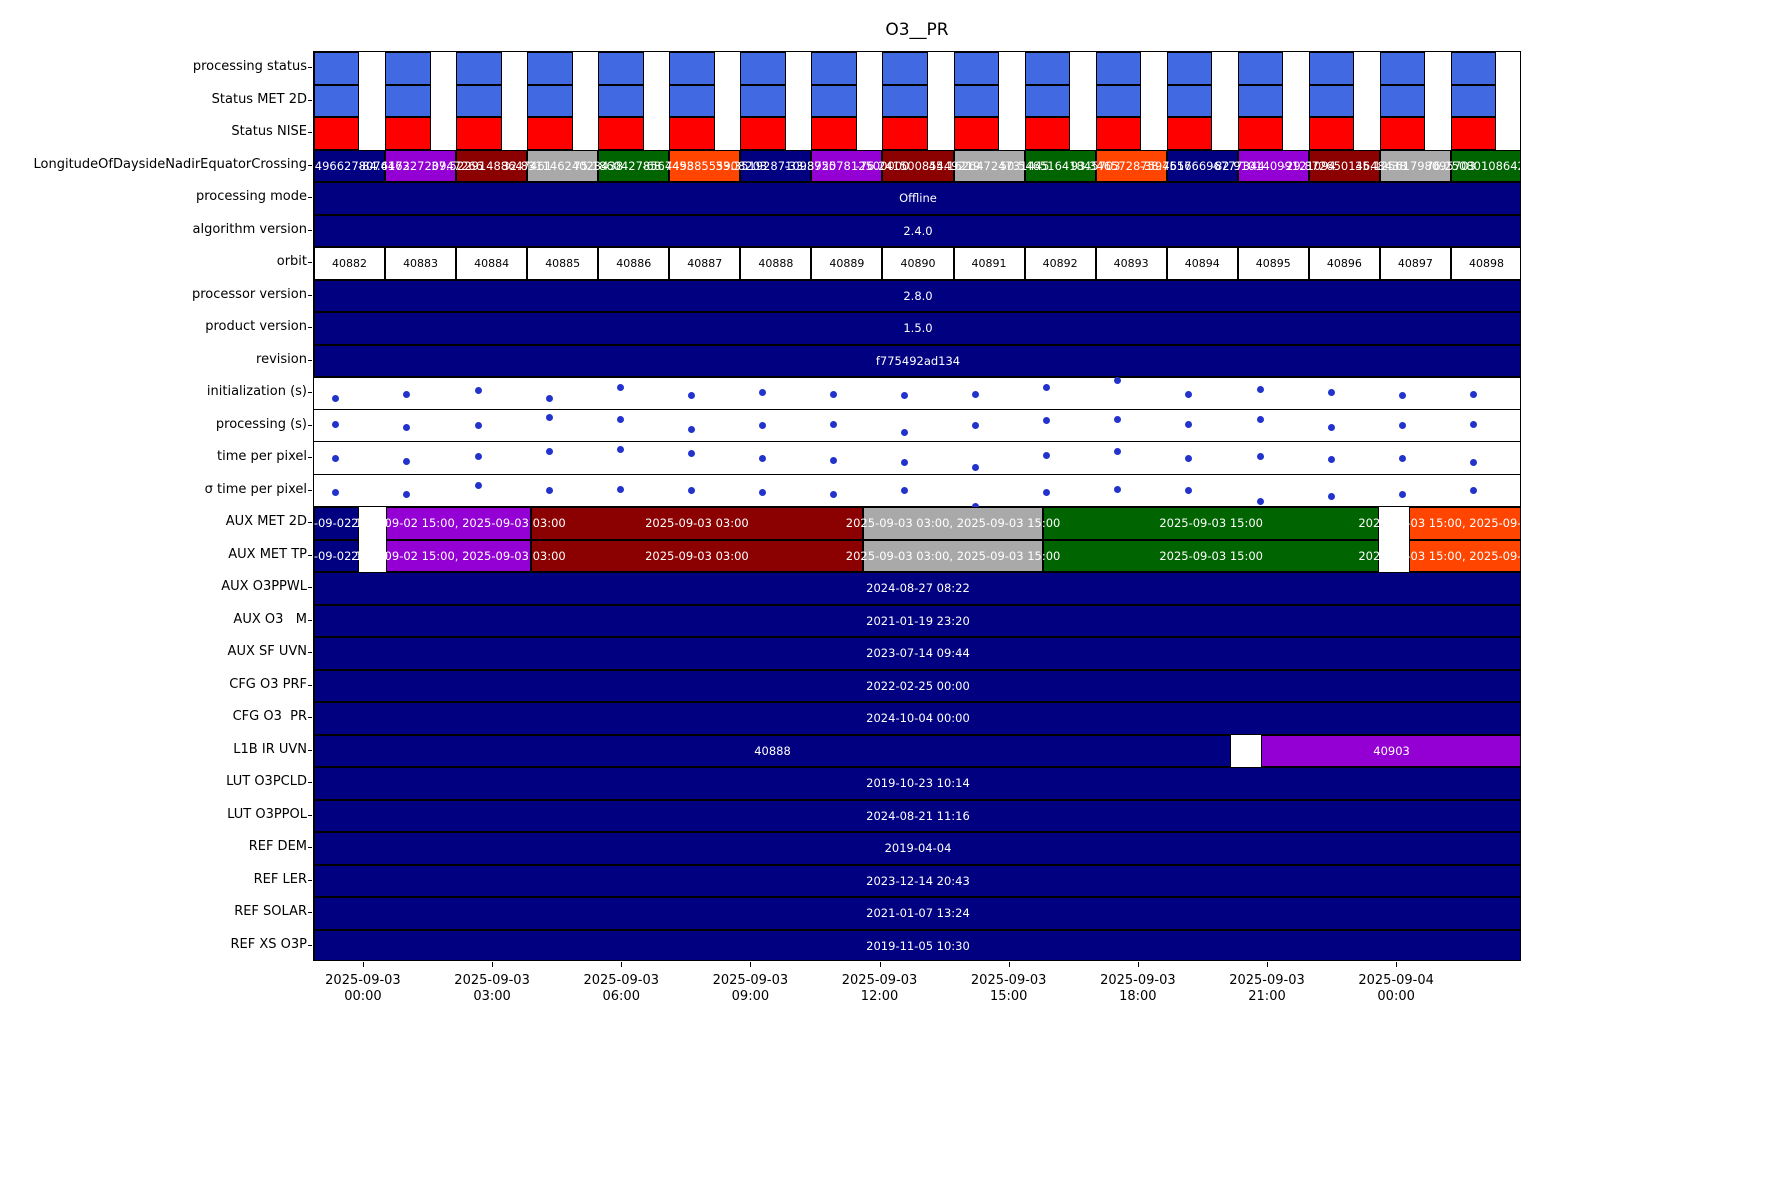  Describe the element at coordinates (1008, 988) in the screenshot. I see `x-tick-label: 2025-09-03 15:00` at that location.